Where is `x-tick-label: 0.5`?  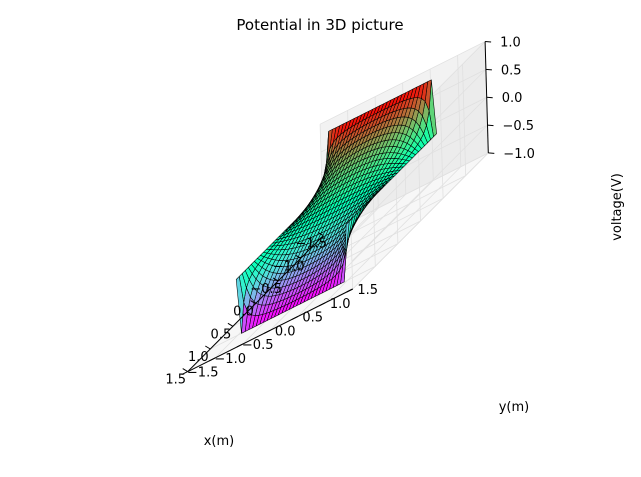 x-tick-label: 0.5 is located at coordinates (221, 334).